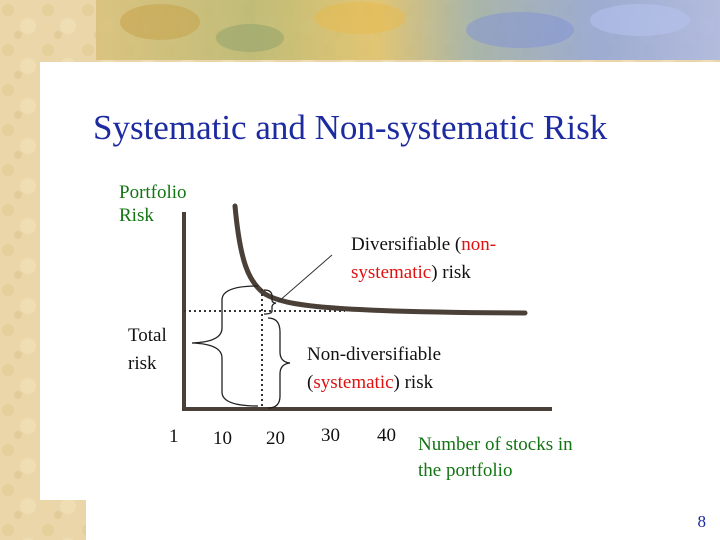 The width and height of the screenshot is (720, 540). What do you see at coordinates (275, 438) in the screenshot?
I see `x-tick-20: 20` at bounding box center [275, 438].